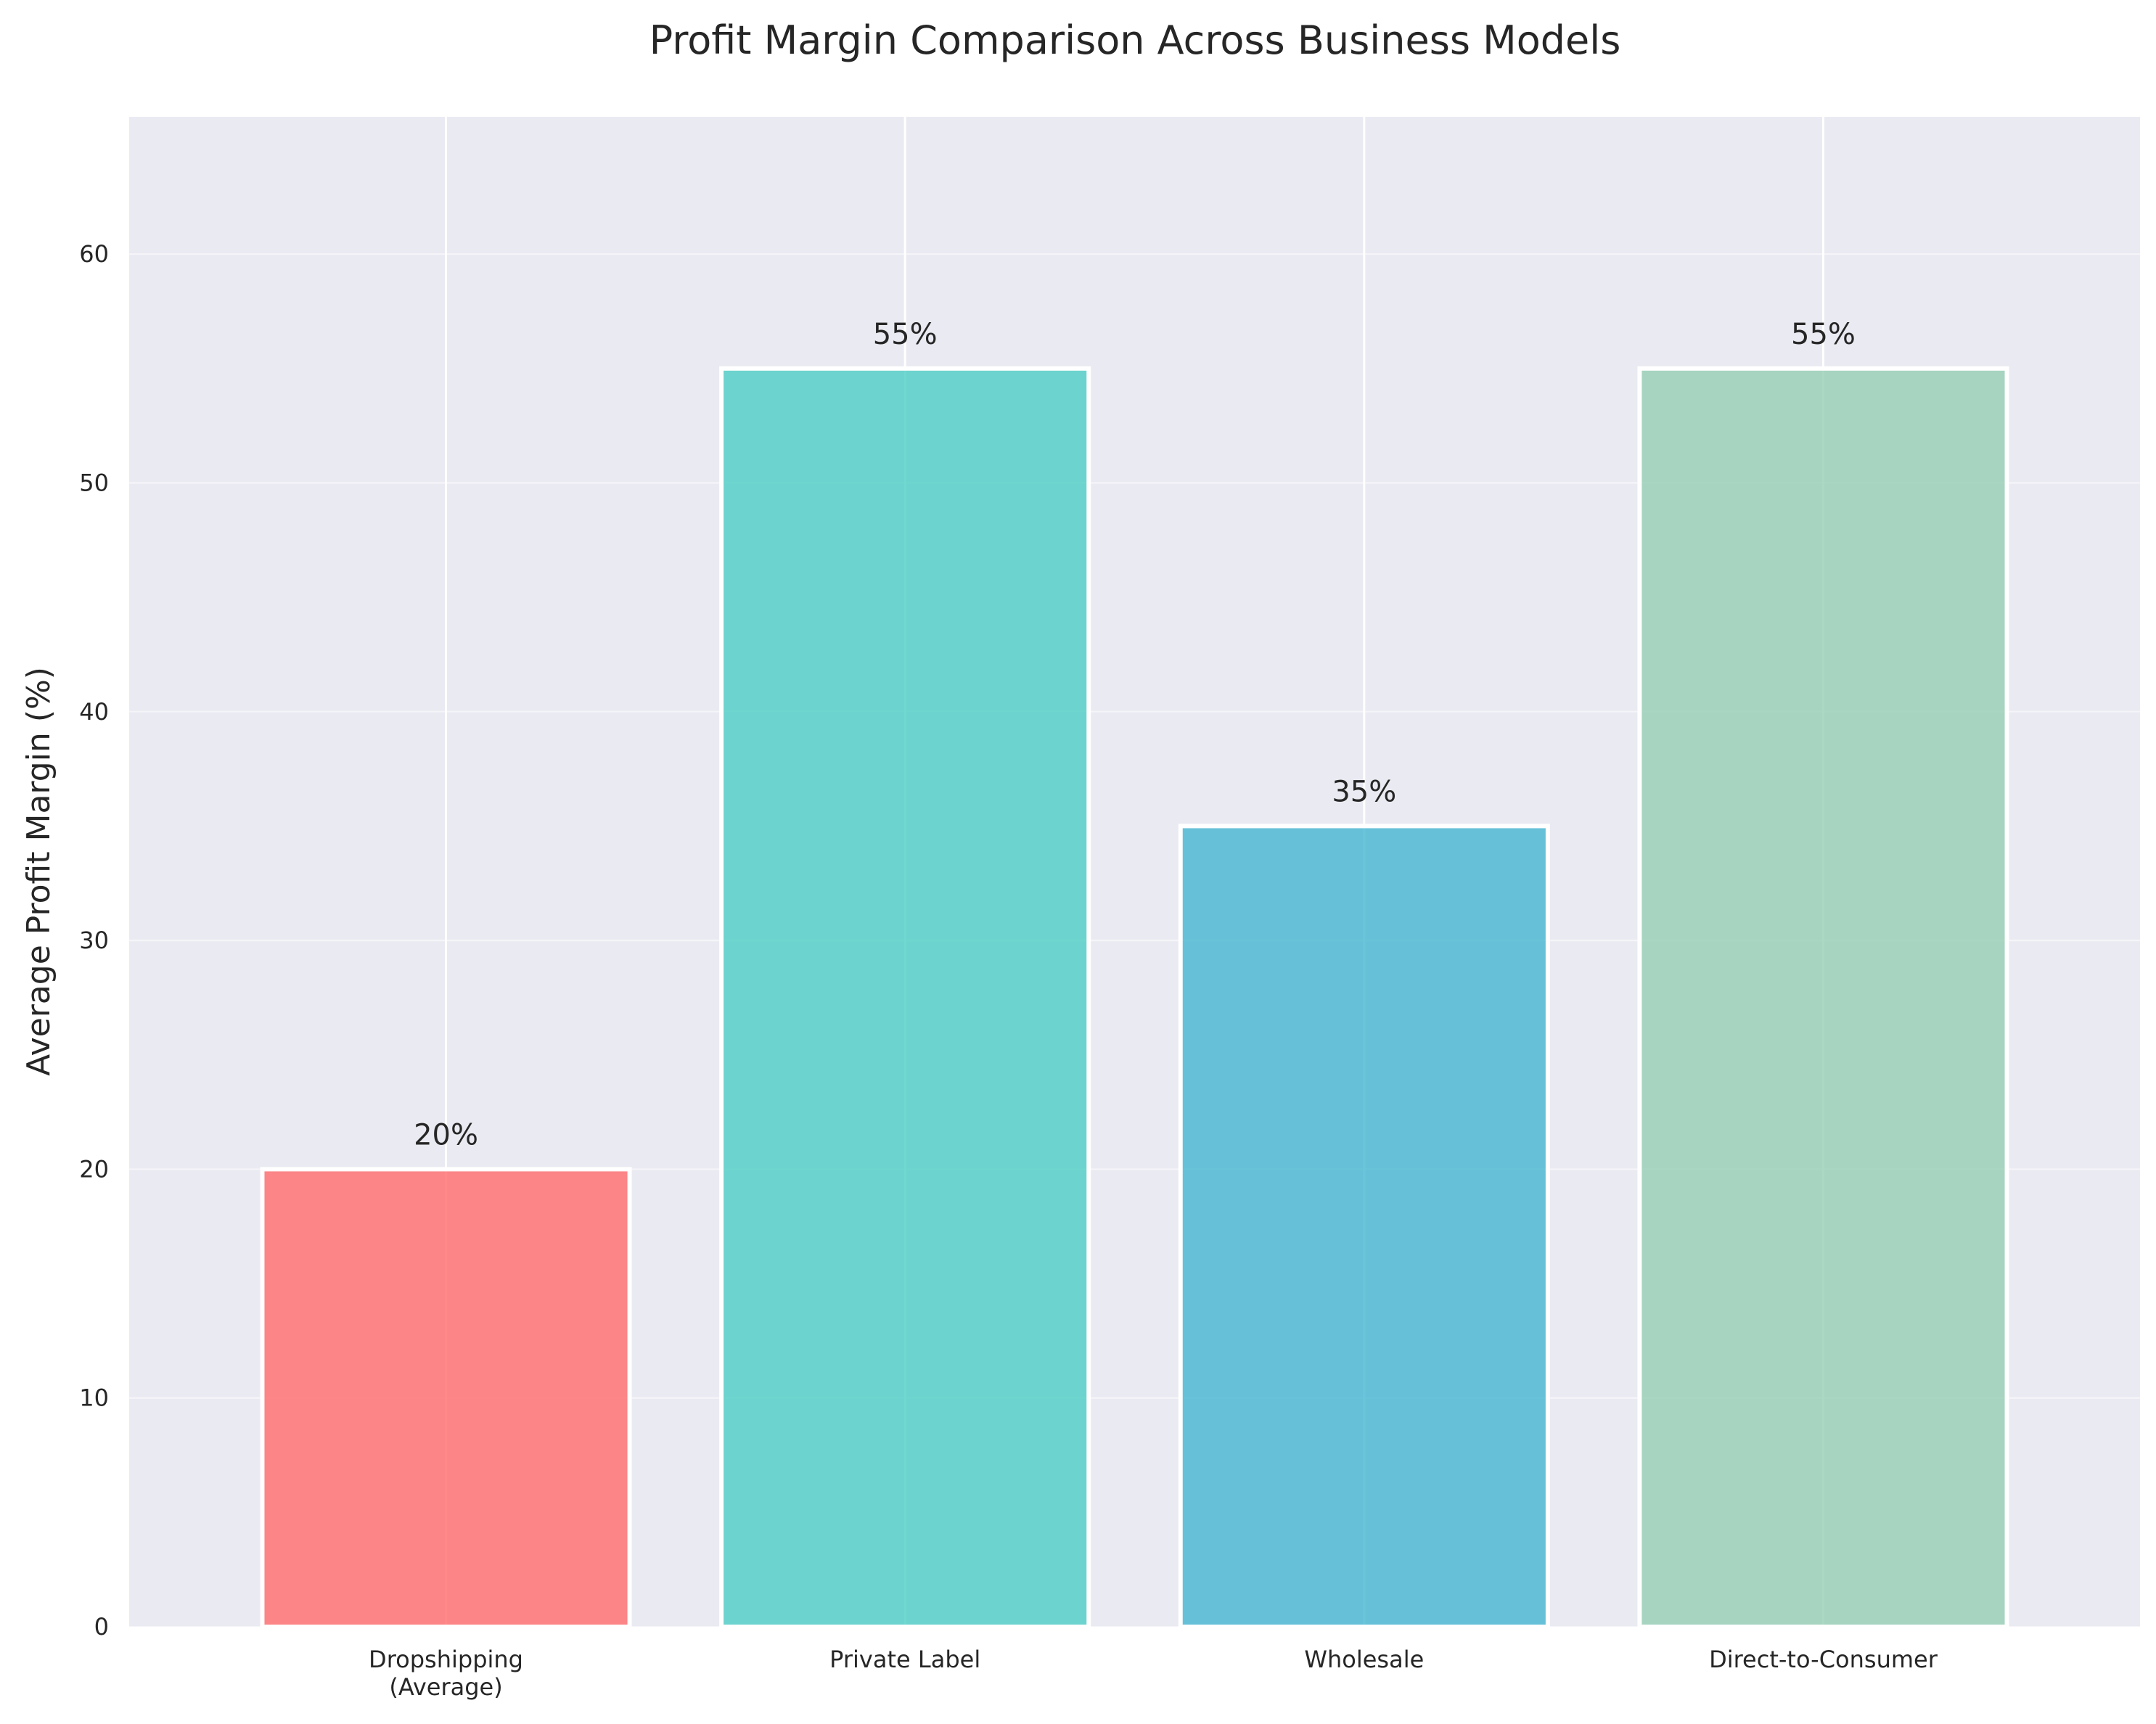 This screenshot has height=1724, width=2156. I want to click on x-tick-label-3: Direct-to-Consumer, so click(1823, 1659).